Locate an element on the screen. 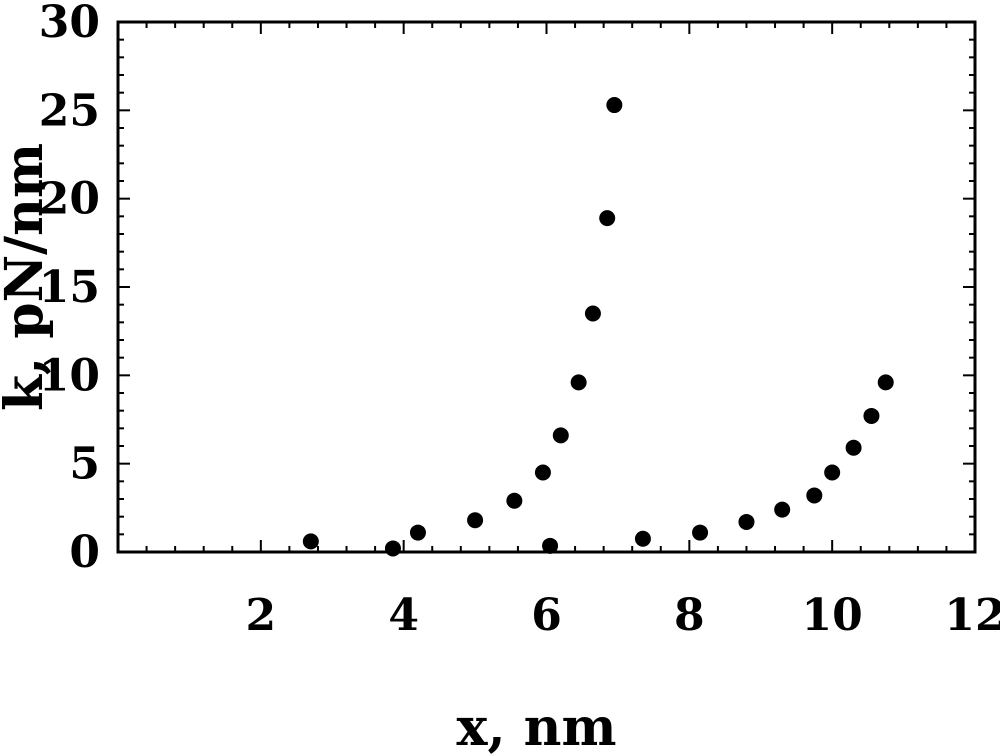 The width and height of the screenshot is (1000, 756). x-tick-label: 12 is located at coordinates (972, 615).